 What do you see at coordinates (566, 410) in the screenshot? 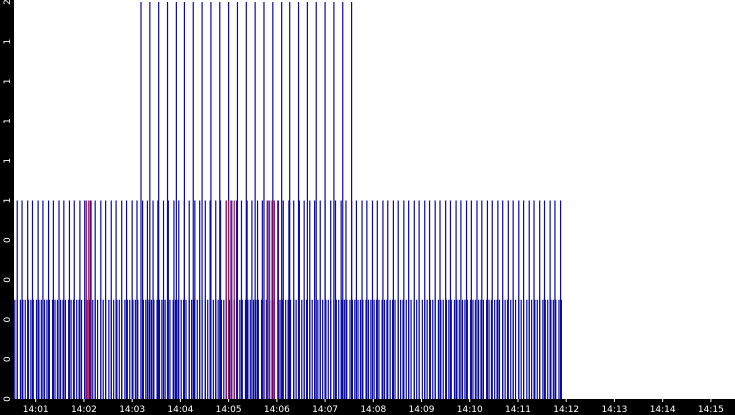
I see `x-tick-label: 14:12` at bounding box center [566, 410].